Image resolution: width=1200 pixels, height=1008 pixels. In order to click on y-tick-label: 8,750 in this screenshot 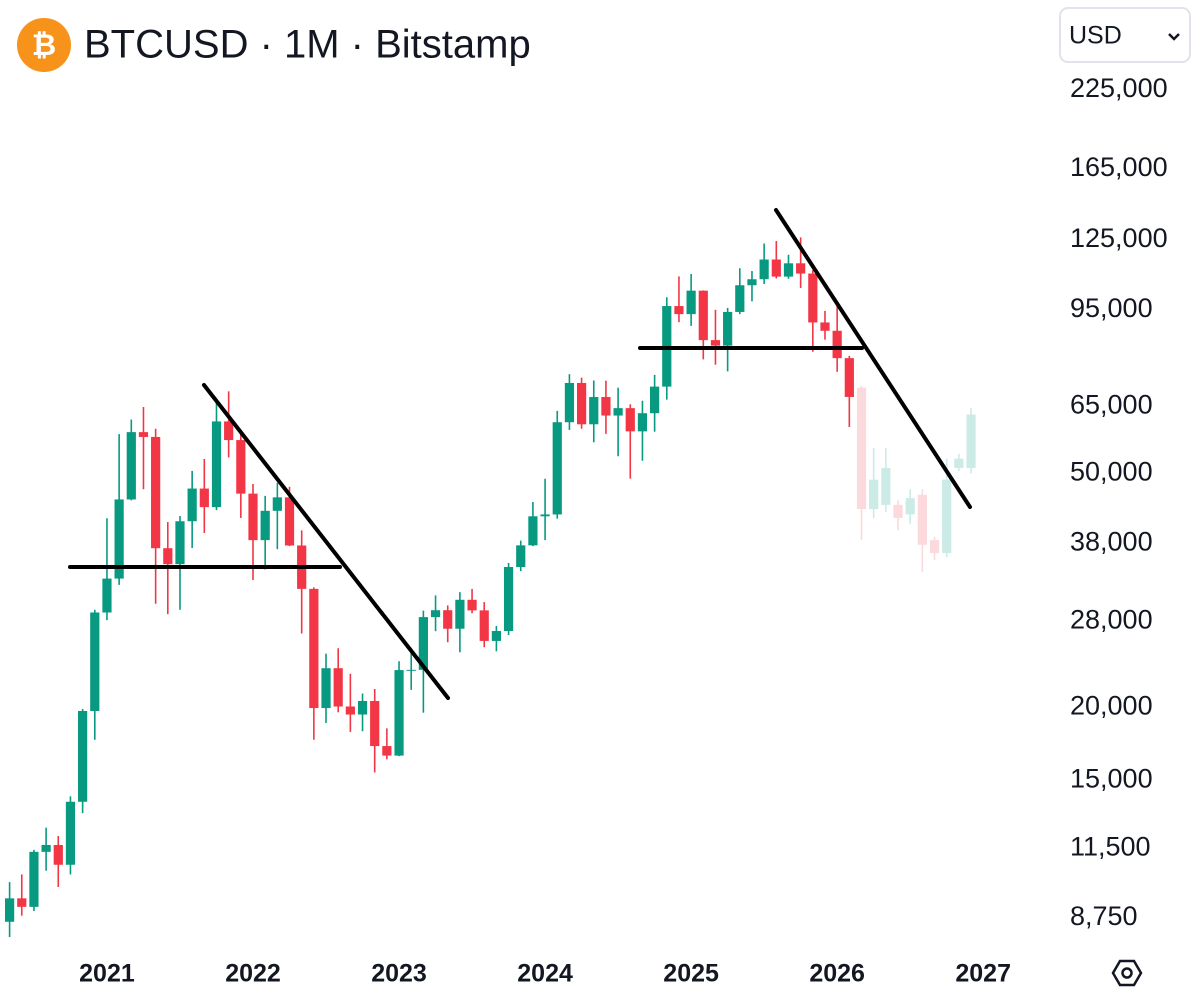, I will do `click(1104, 916)`.